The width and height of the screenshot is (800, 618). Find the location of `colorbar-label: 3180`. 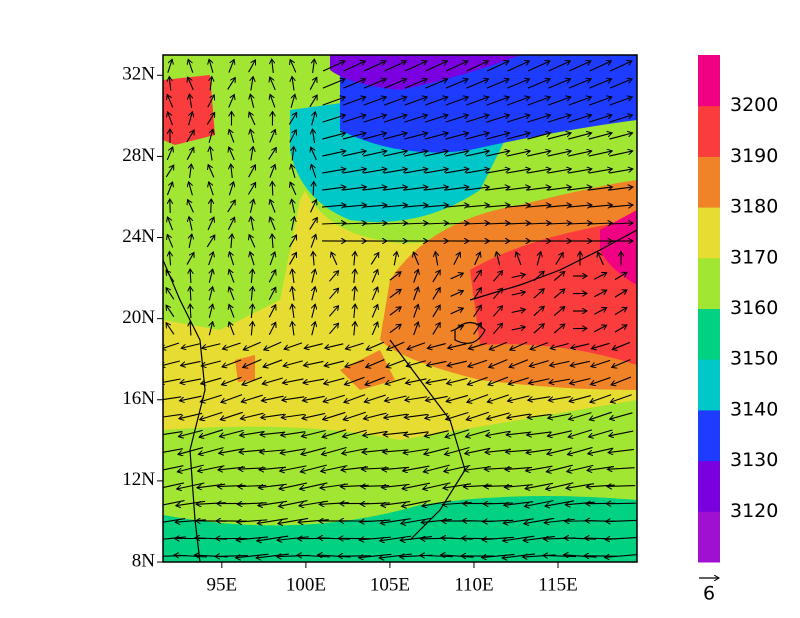

colorbar-label: 3180 is located at coordinates (754, 207).